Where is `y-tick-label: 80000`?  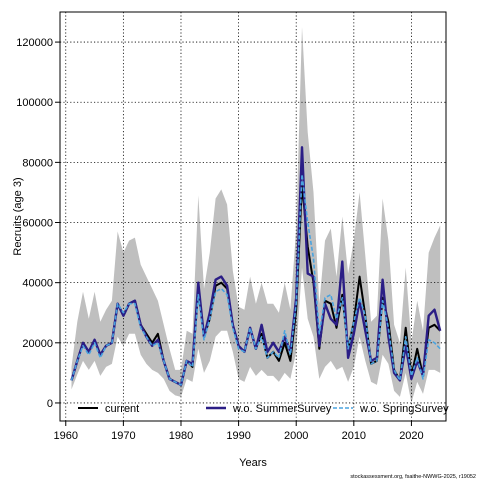
y-tick-label: 80000 is located at coordinates (37, 163).